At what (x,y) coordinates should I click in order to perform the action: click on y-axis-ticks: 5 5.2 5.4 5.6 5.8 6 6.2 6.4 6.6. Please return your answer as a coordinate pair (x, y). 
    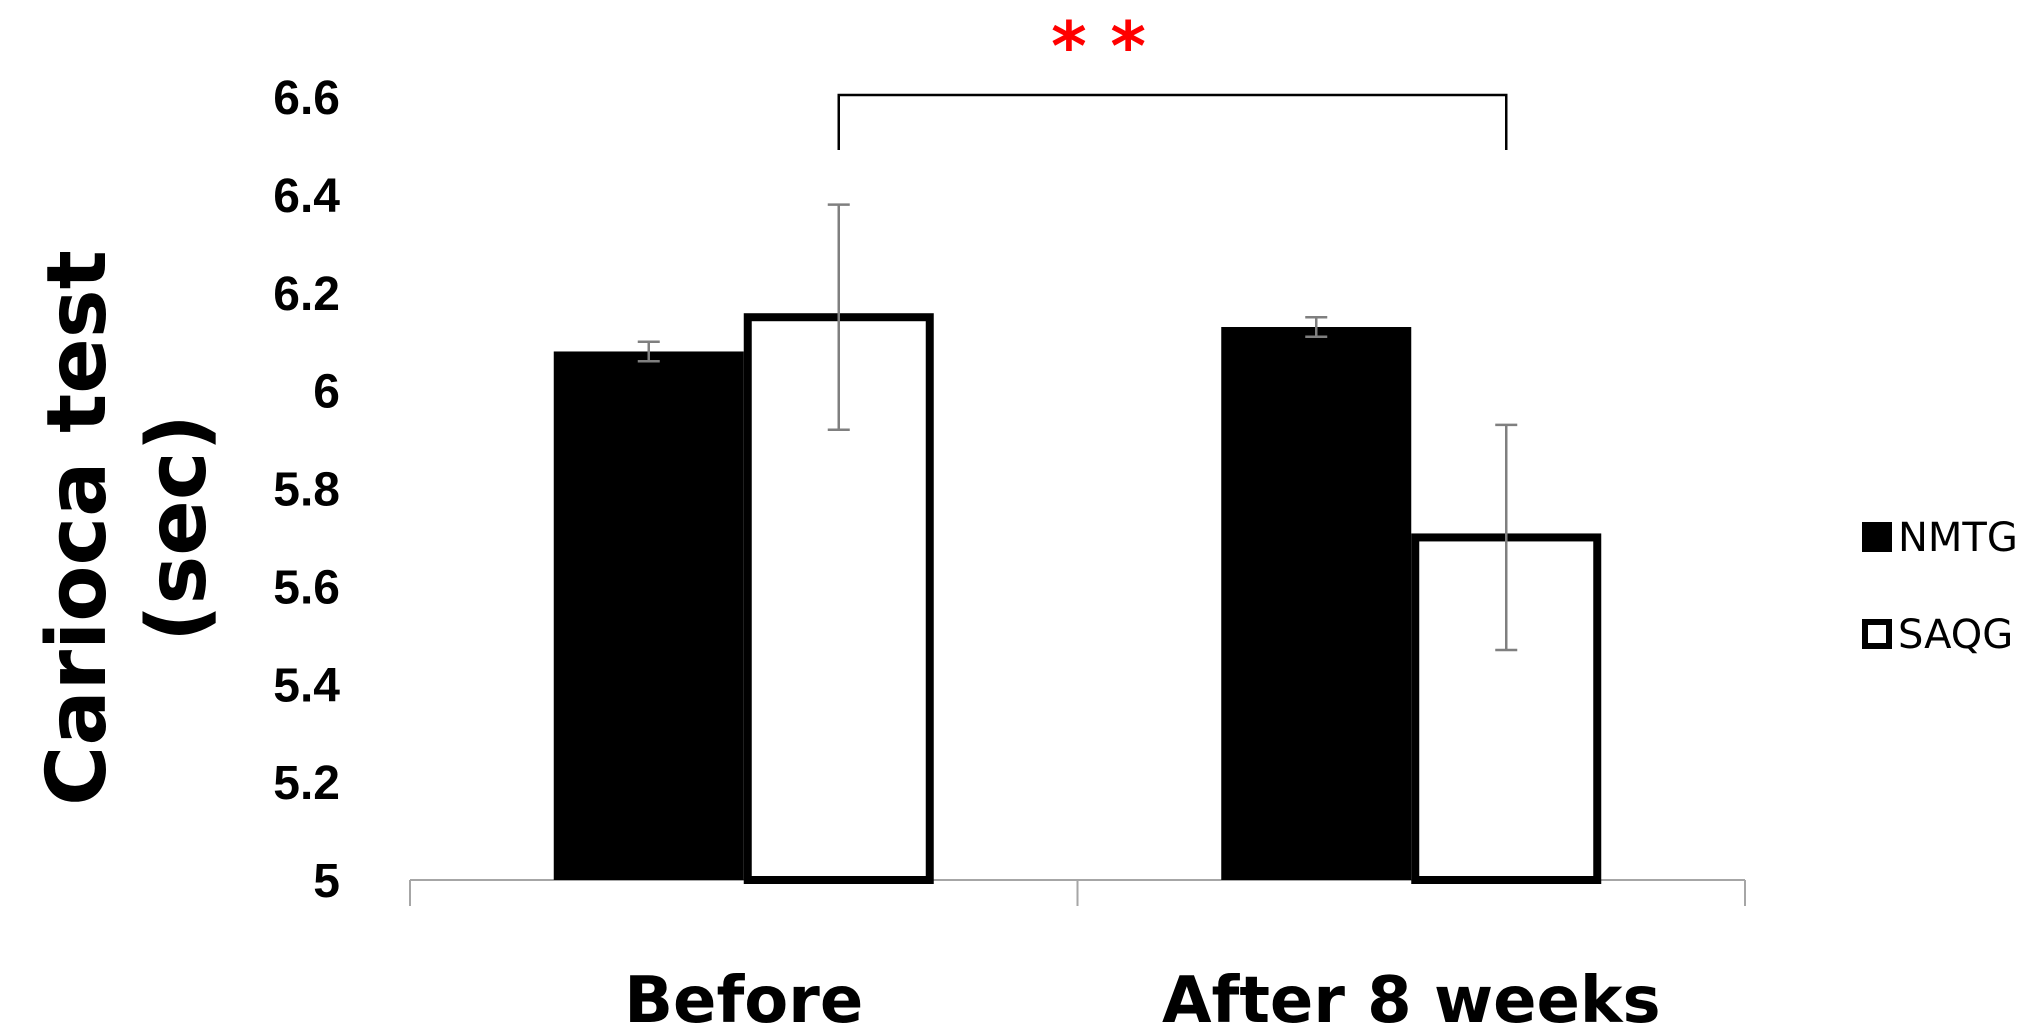
    Looking at the image, I should click on (306, 490).